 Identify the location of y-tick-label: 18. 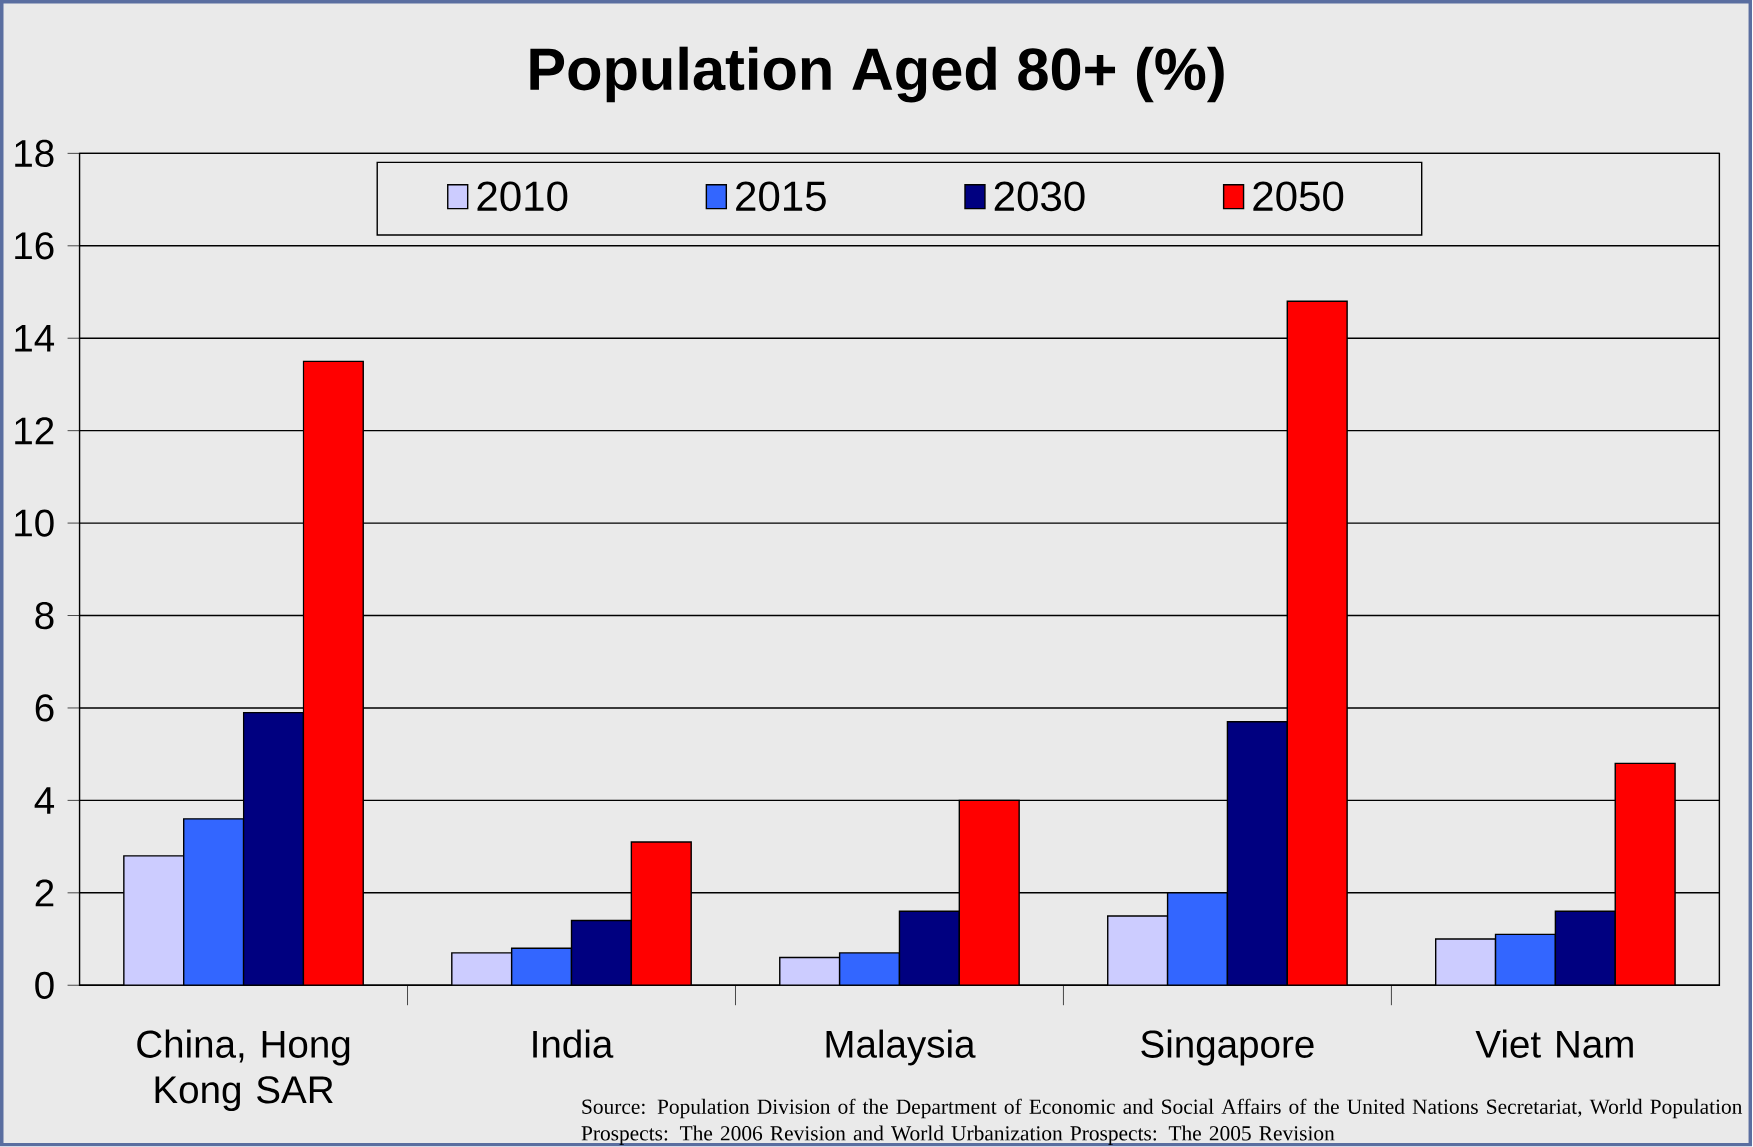
(34, 153).